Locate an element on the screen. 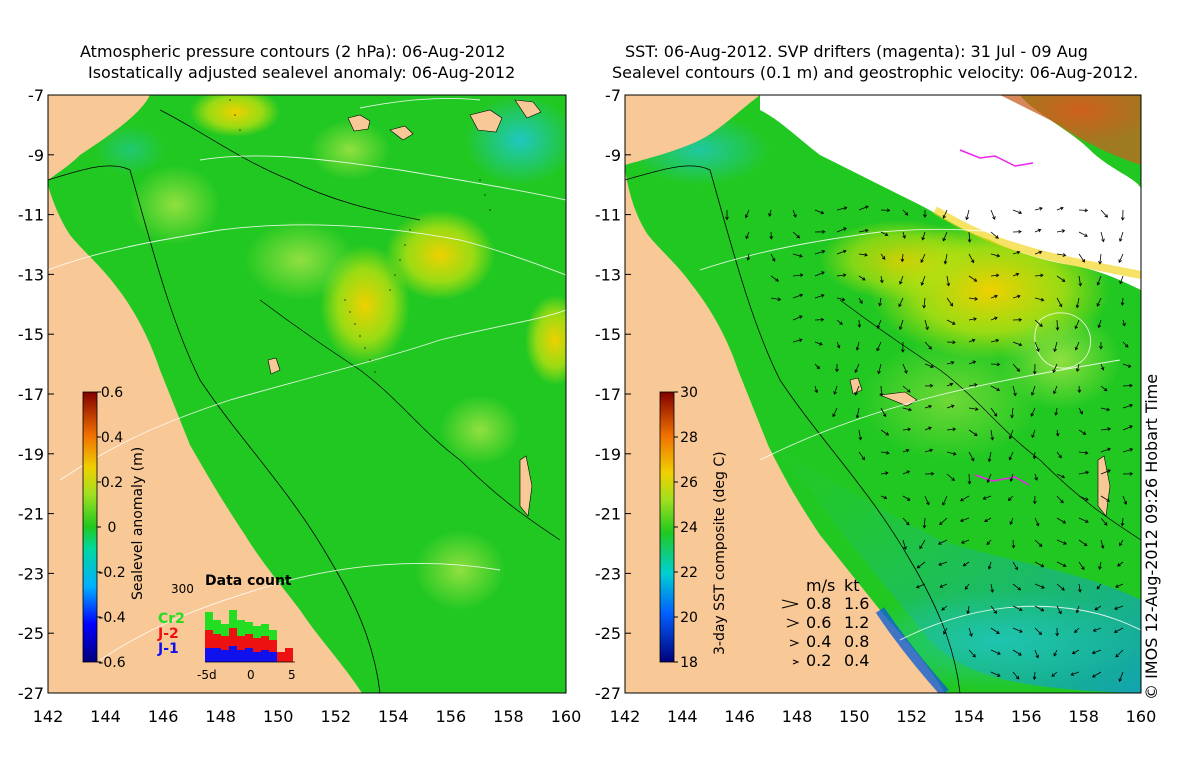  colorbar-tick-label: 0.2 is located at coordinates (112, 483).